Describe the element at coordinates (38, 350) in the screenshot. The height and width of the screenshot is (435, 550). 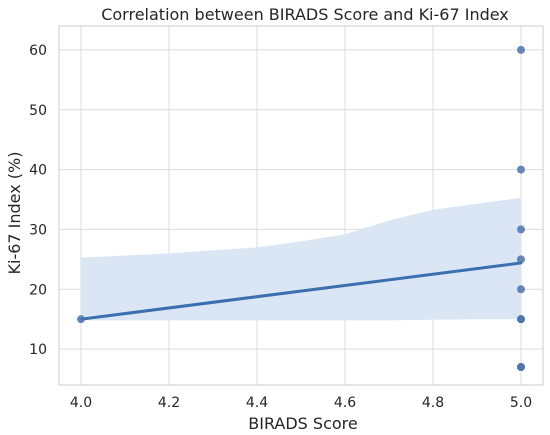
I see `y-tick-label-0: 10` at that location.